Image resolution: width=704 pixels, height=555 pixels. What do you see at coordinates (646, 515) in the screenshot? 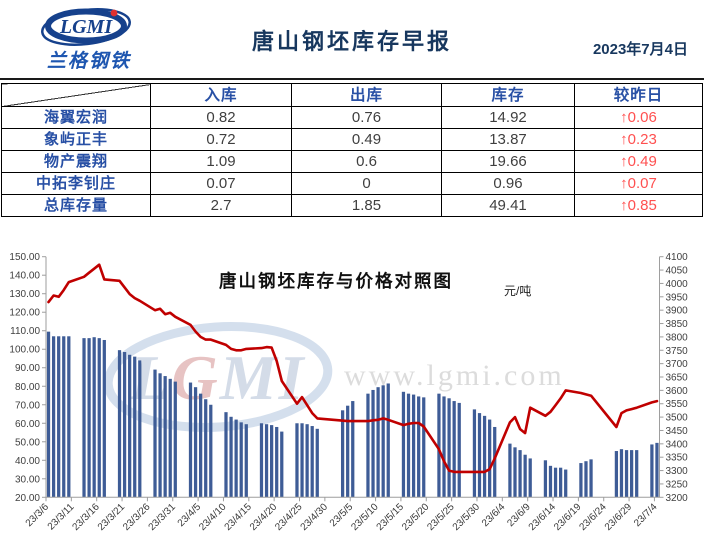
I see `x-axis-label: 23/7/4` at bounding box center [646, 515].